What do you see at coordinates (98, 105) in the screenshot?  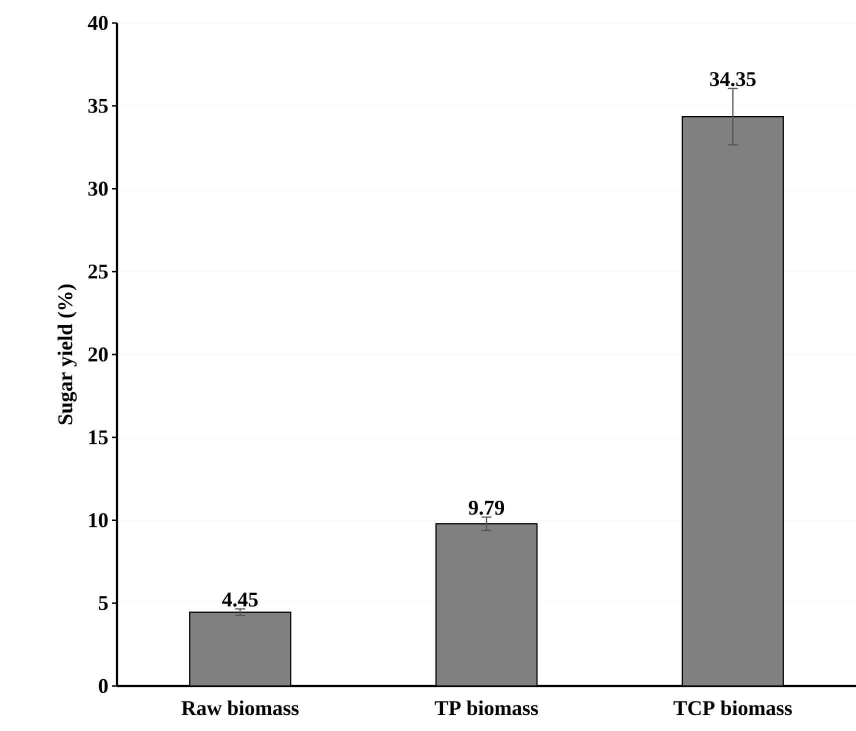 I see `y-tick-label: 35` at bounding box center [98, 105].